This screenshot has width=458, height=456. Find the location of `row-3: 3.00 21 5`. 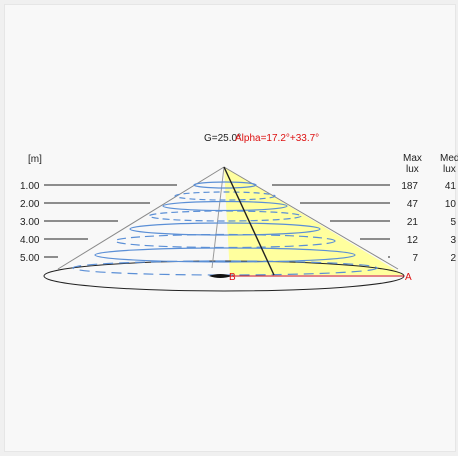

row-3: 3.00 21 5 is located at coordinates (238, 222).